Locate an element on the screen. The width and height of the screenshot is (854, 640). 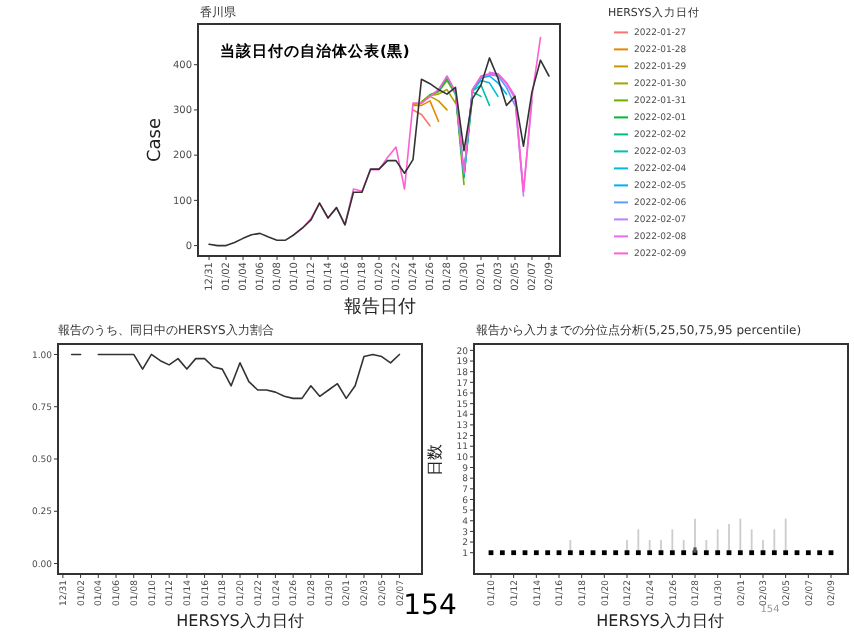
y-axis-title: Case is located at coordinates (156, 140).